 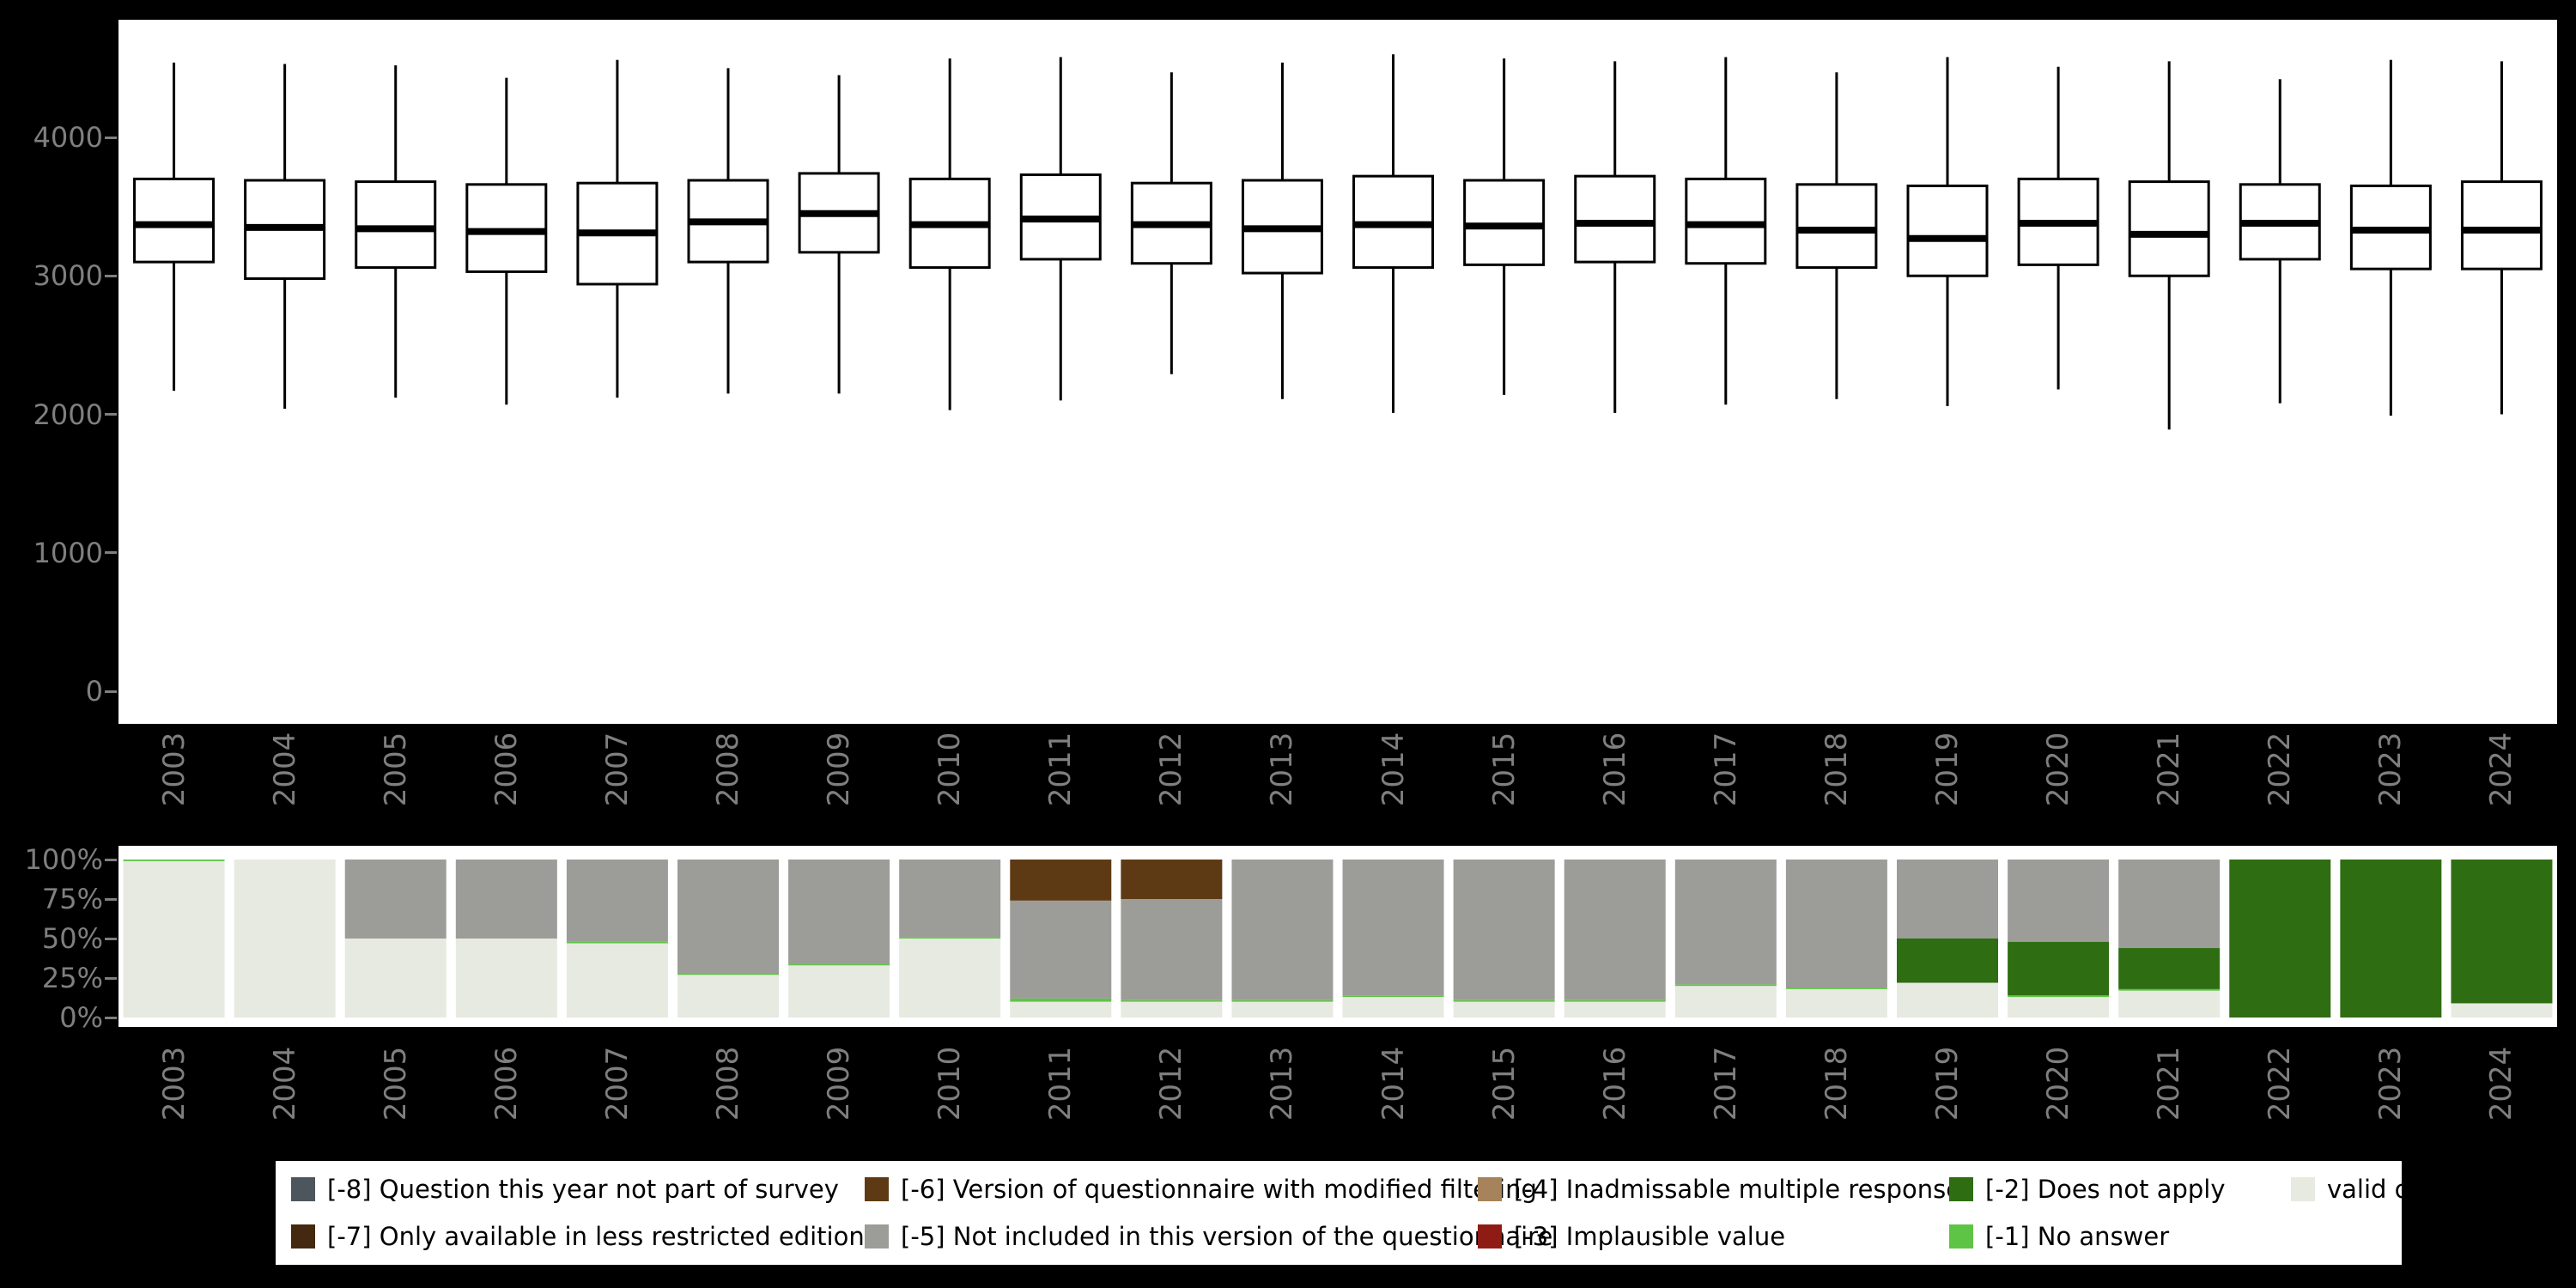 What do you see at coordinates (1726, 770) in the screenshot?
I see `boxplot-x-tick-label: 2017` at bounding box center [1726, 770].